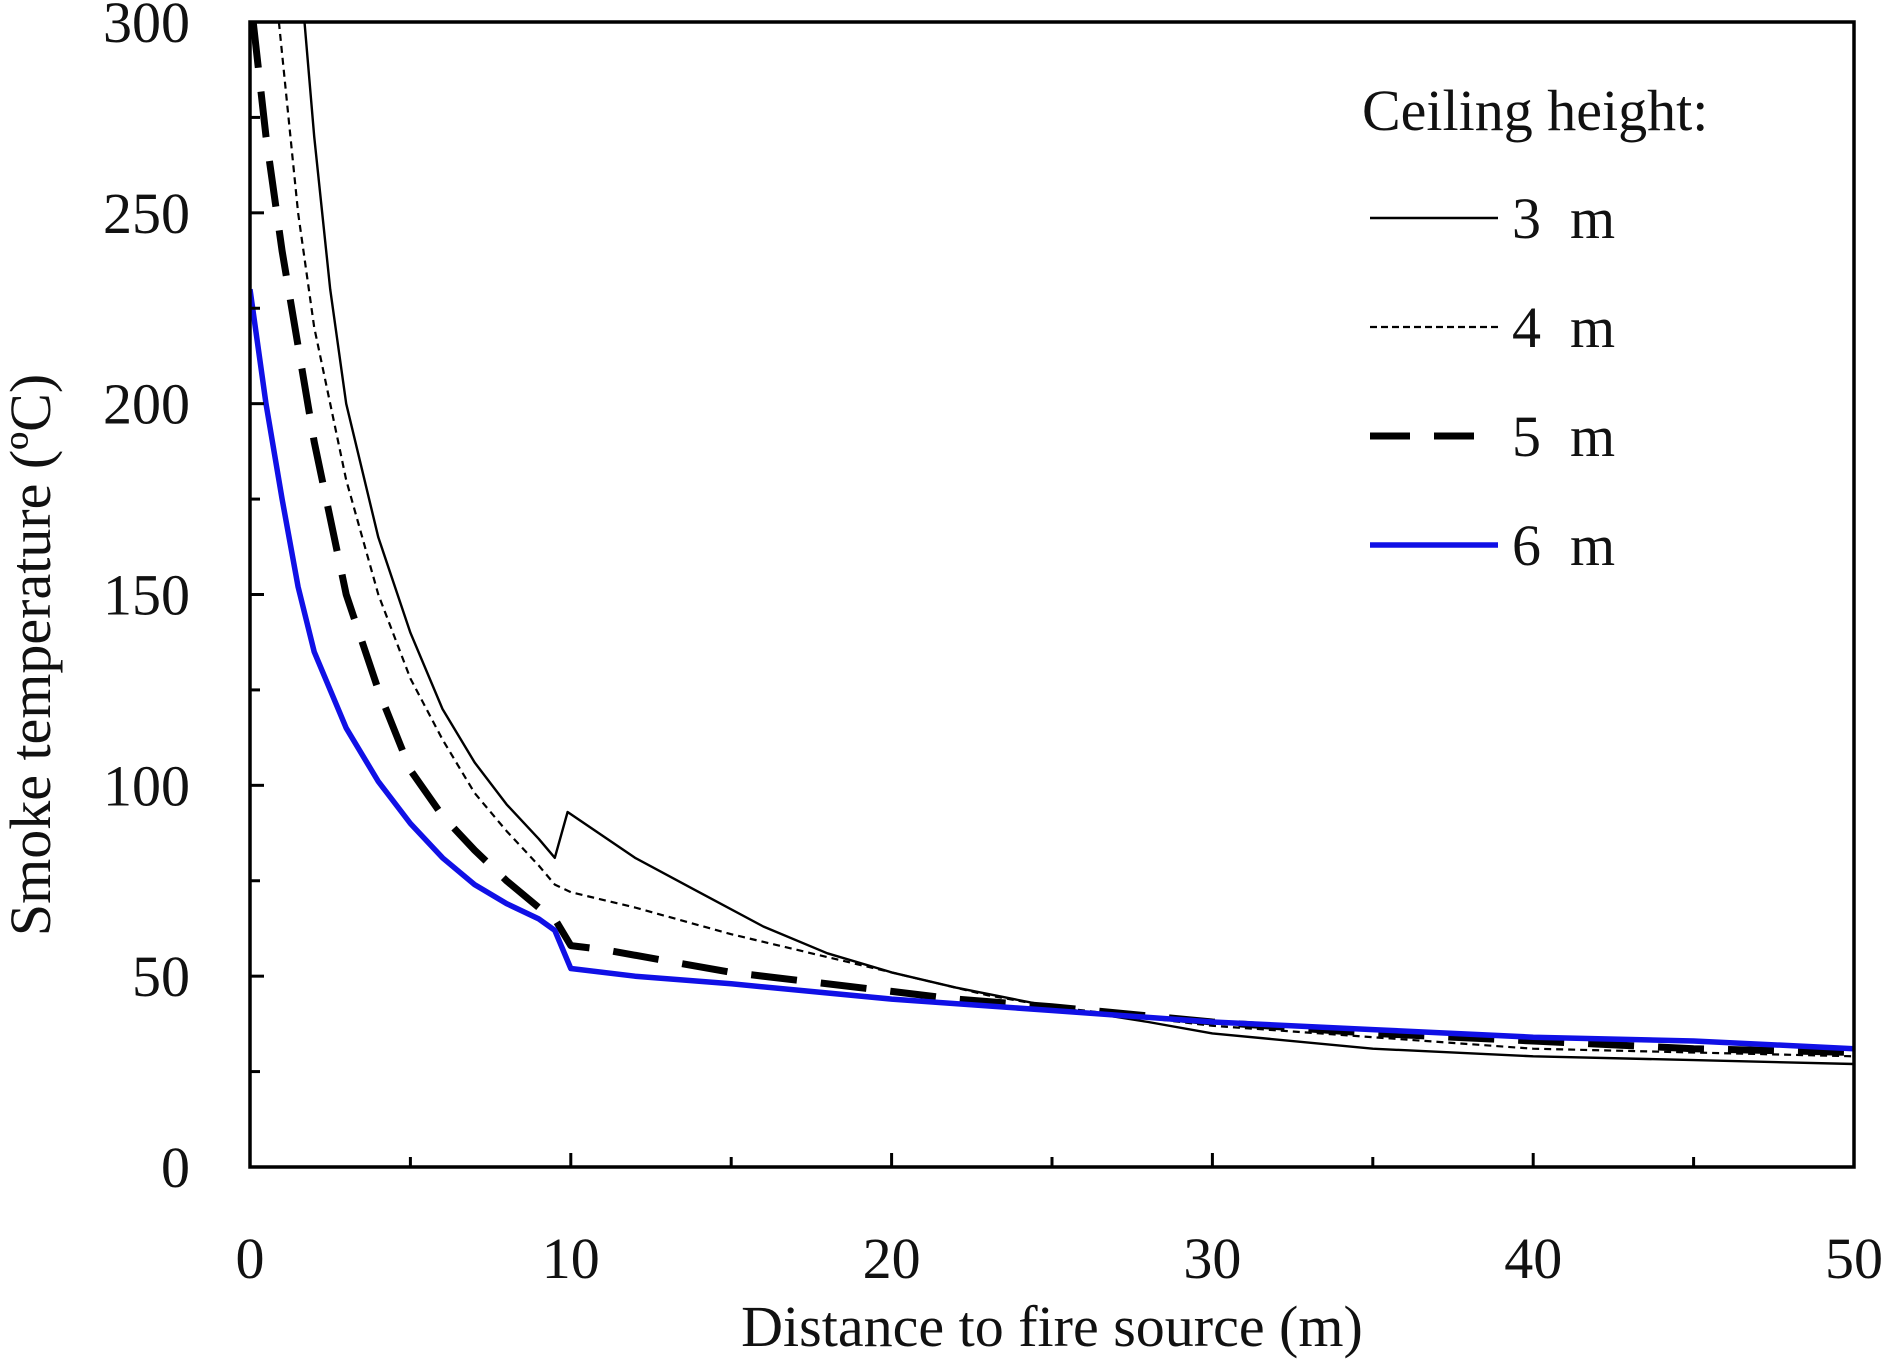 This screenshot has width=1890, height=1364. What do you see at coordinates (146, 785) in the screenshot?
I see `y-tick-label: 100` at bounding box center [146, 785].